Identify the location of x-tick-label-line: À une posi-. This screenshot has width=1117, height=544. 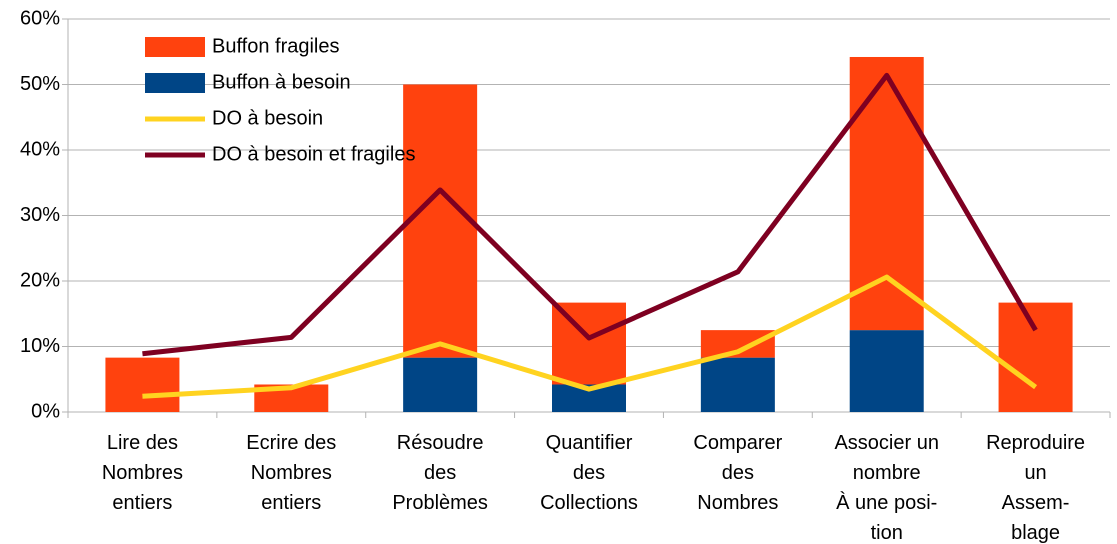
(886, 502).